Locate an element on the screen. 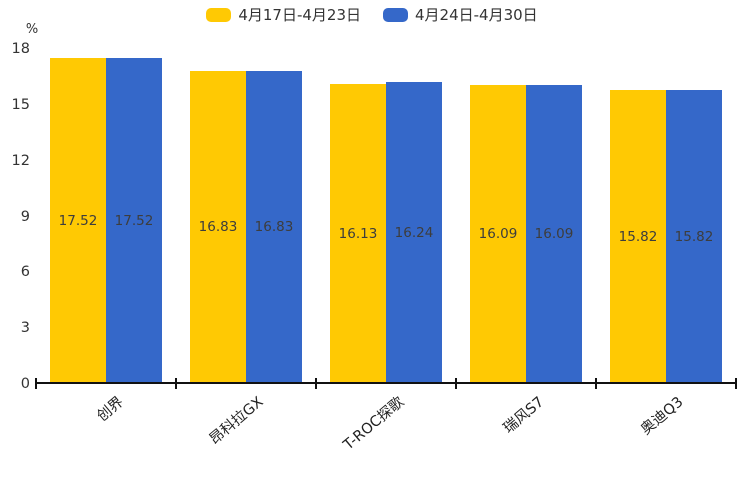  bar-4月17日-4月23日-奥迪Q3 is located at coordinates (638, 236).